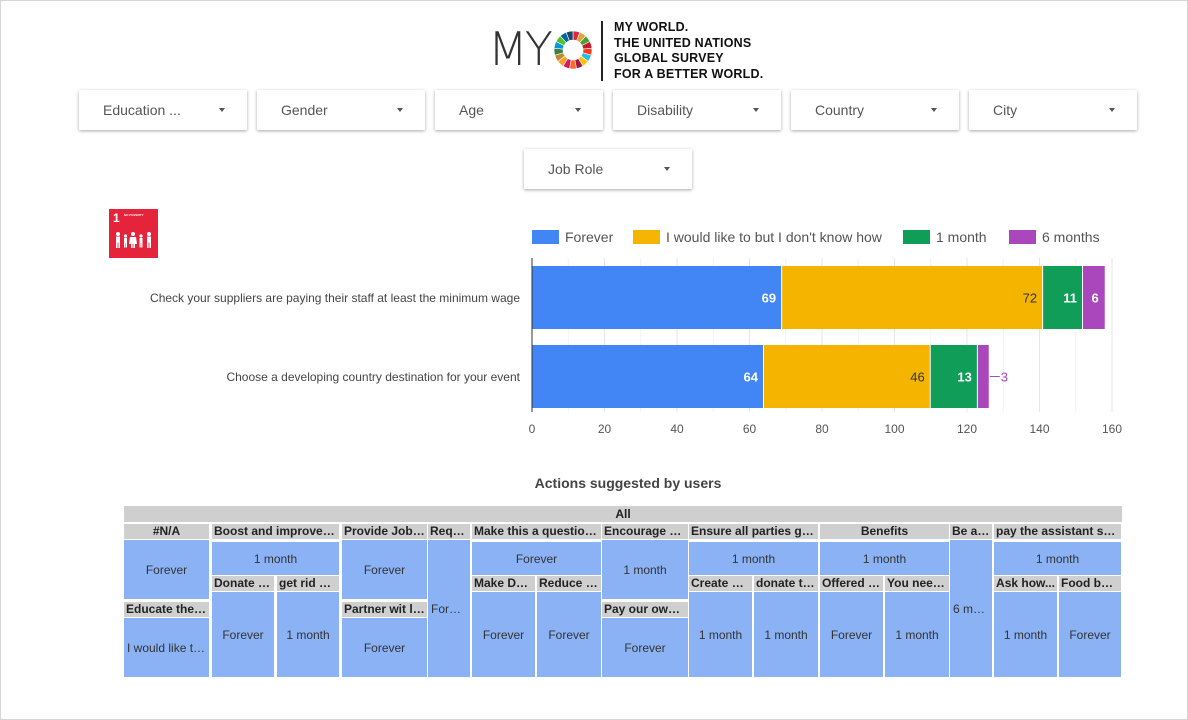 This screenshot has height=720, width=1188. Describe the element at coordinates (1030, 298) in the screenshot. I see `bar-data-label: 72` at that location.